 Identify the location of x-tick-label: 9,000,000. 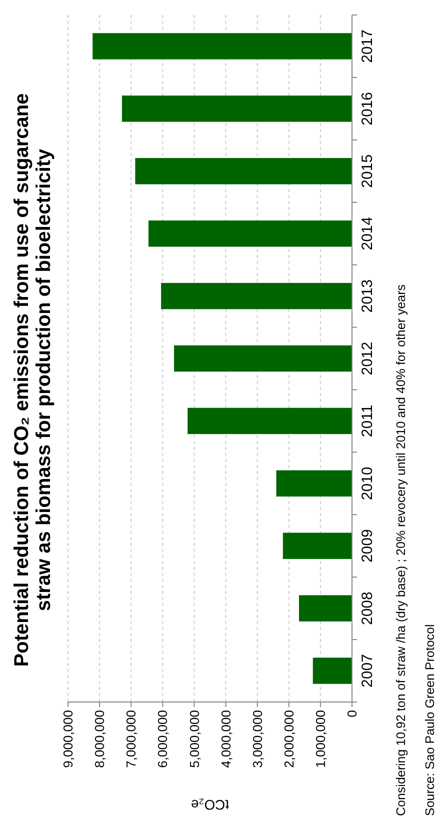
(68, 739).